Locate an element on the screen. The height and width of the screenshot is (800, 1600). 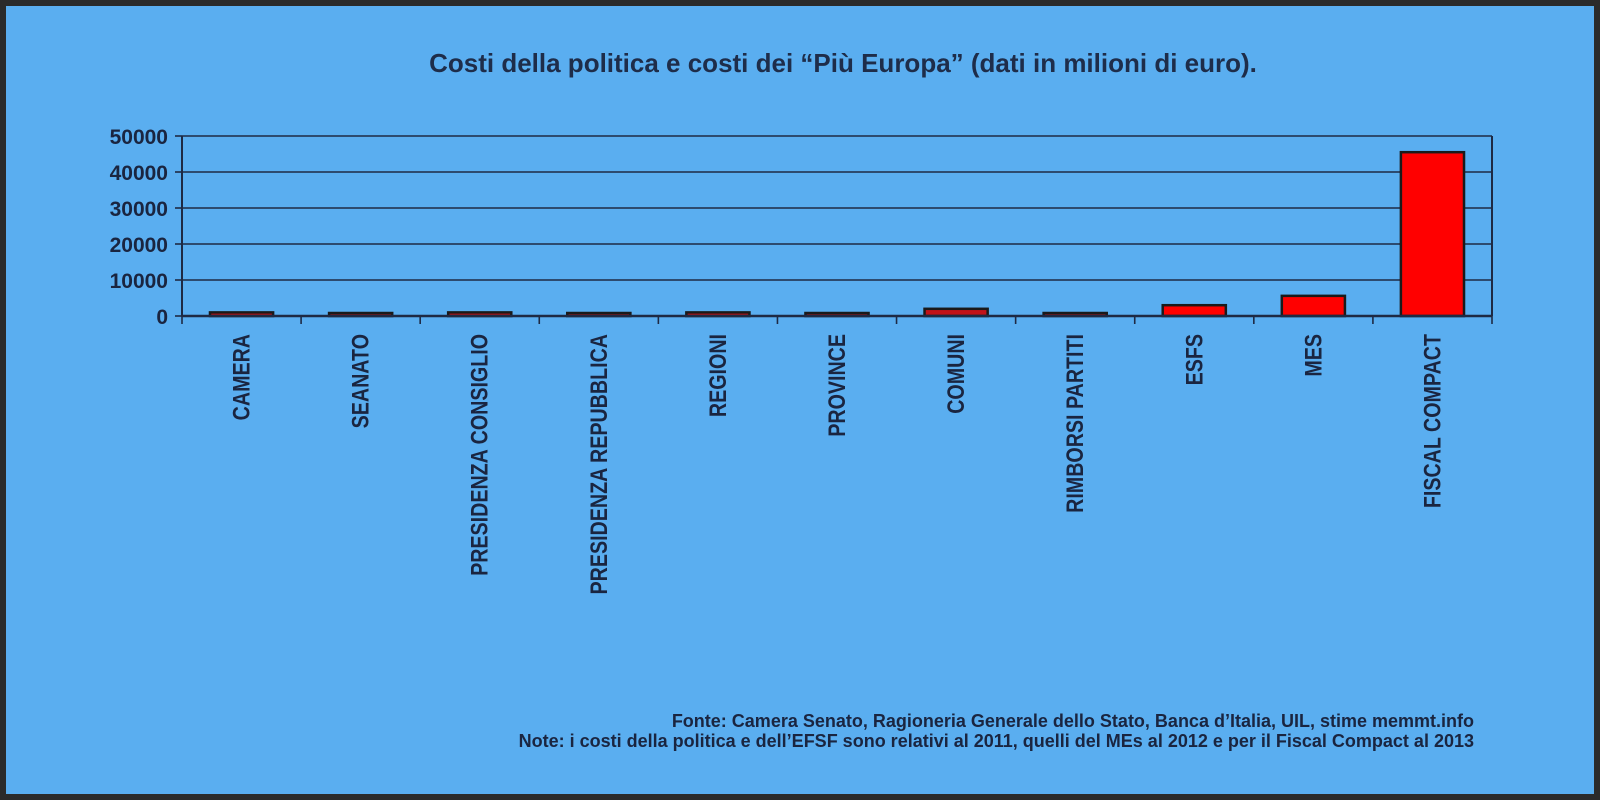
bar-esfs is located at coordinates (1194, 310).